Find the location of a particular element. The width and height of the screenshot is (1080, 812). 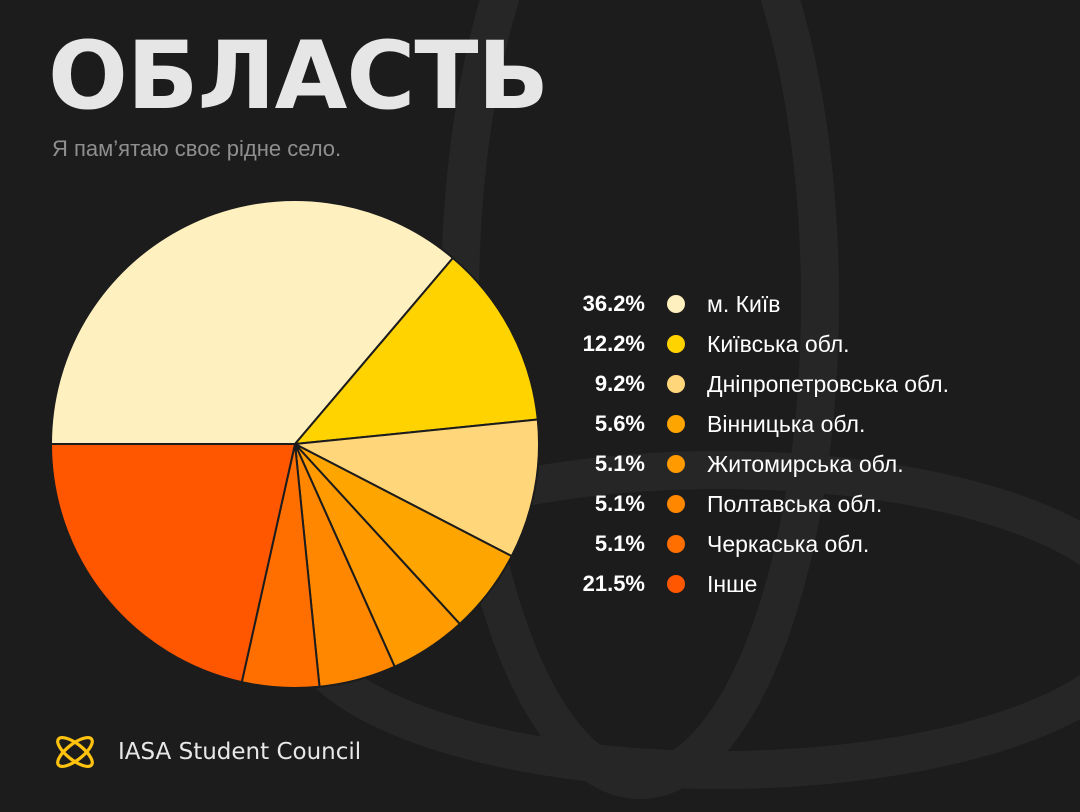

legend-item: 9.2% Дніпропетровська обл. is located at coordinates (805, 384).